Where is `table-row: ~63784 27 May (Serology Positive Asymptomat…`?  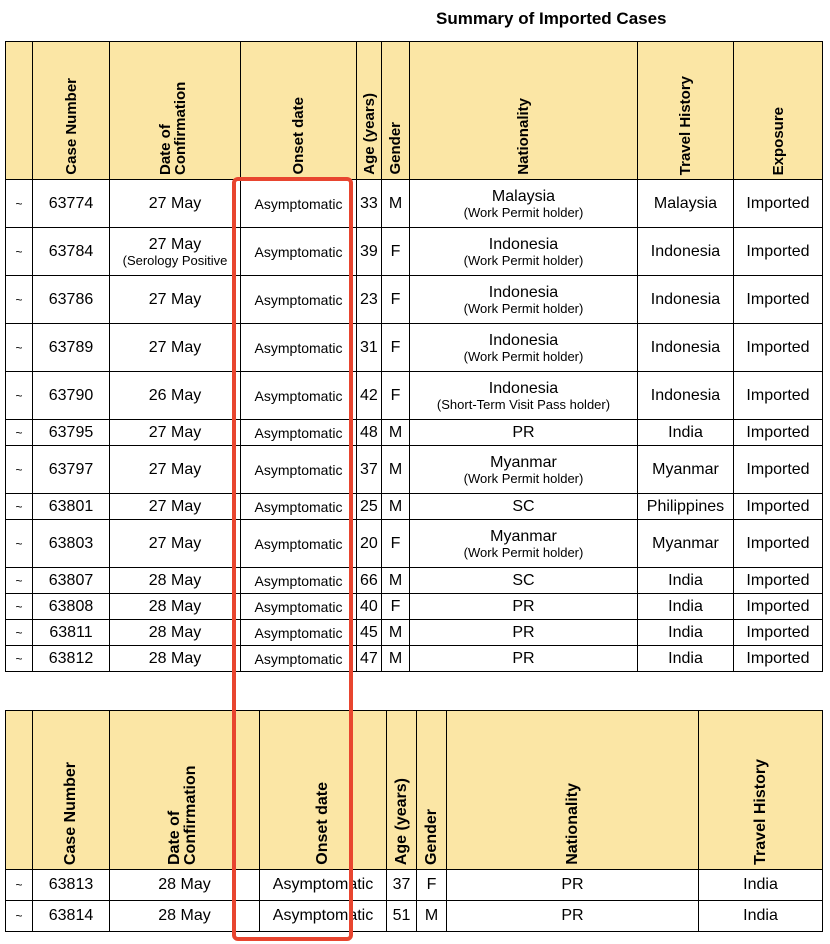 table-row: ~63784 27 May (Serology Positive Asymptomat… is located at coordinates (414, 251).